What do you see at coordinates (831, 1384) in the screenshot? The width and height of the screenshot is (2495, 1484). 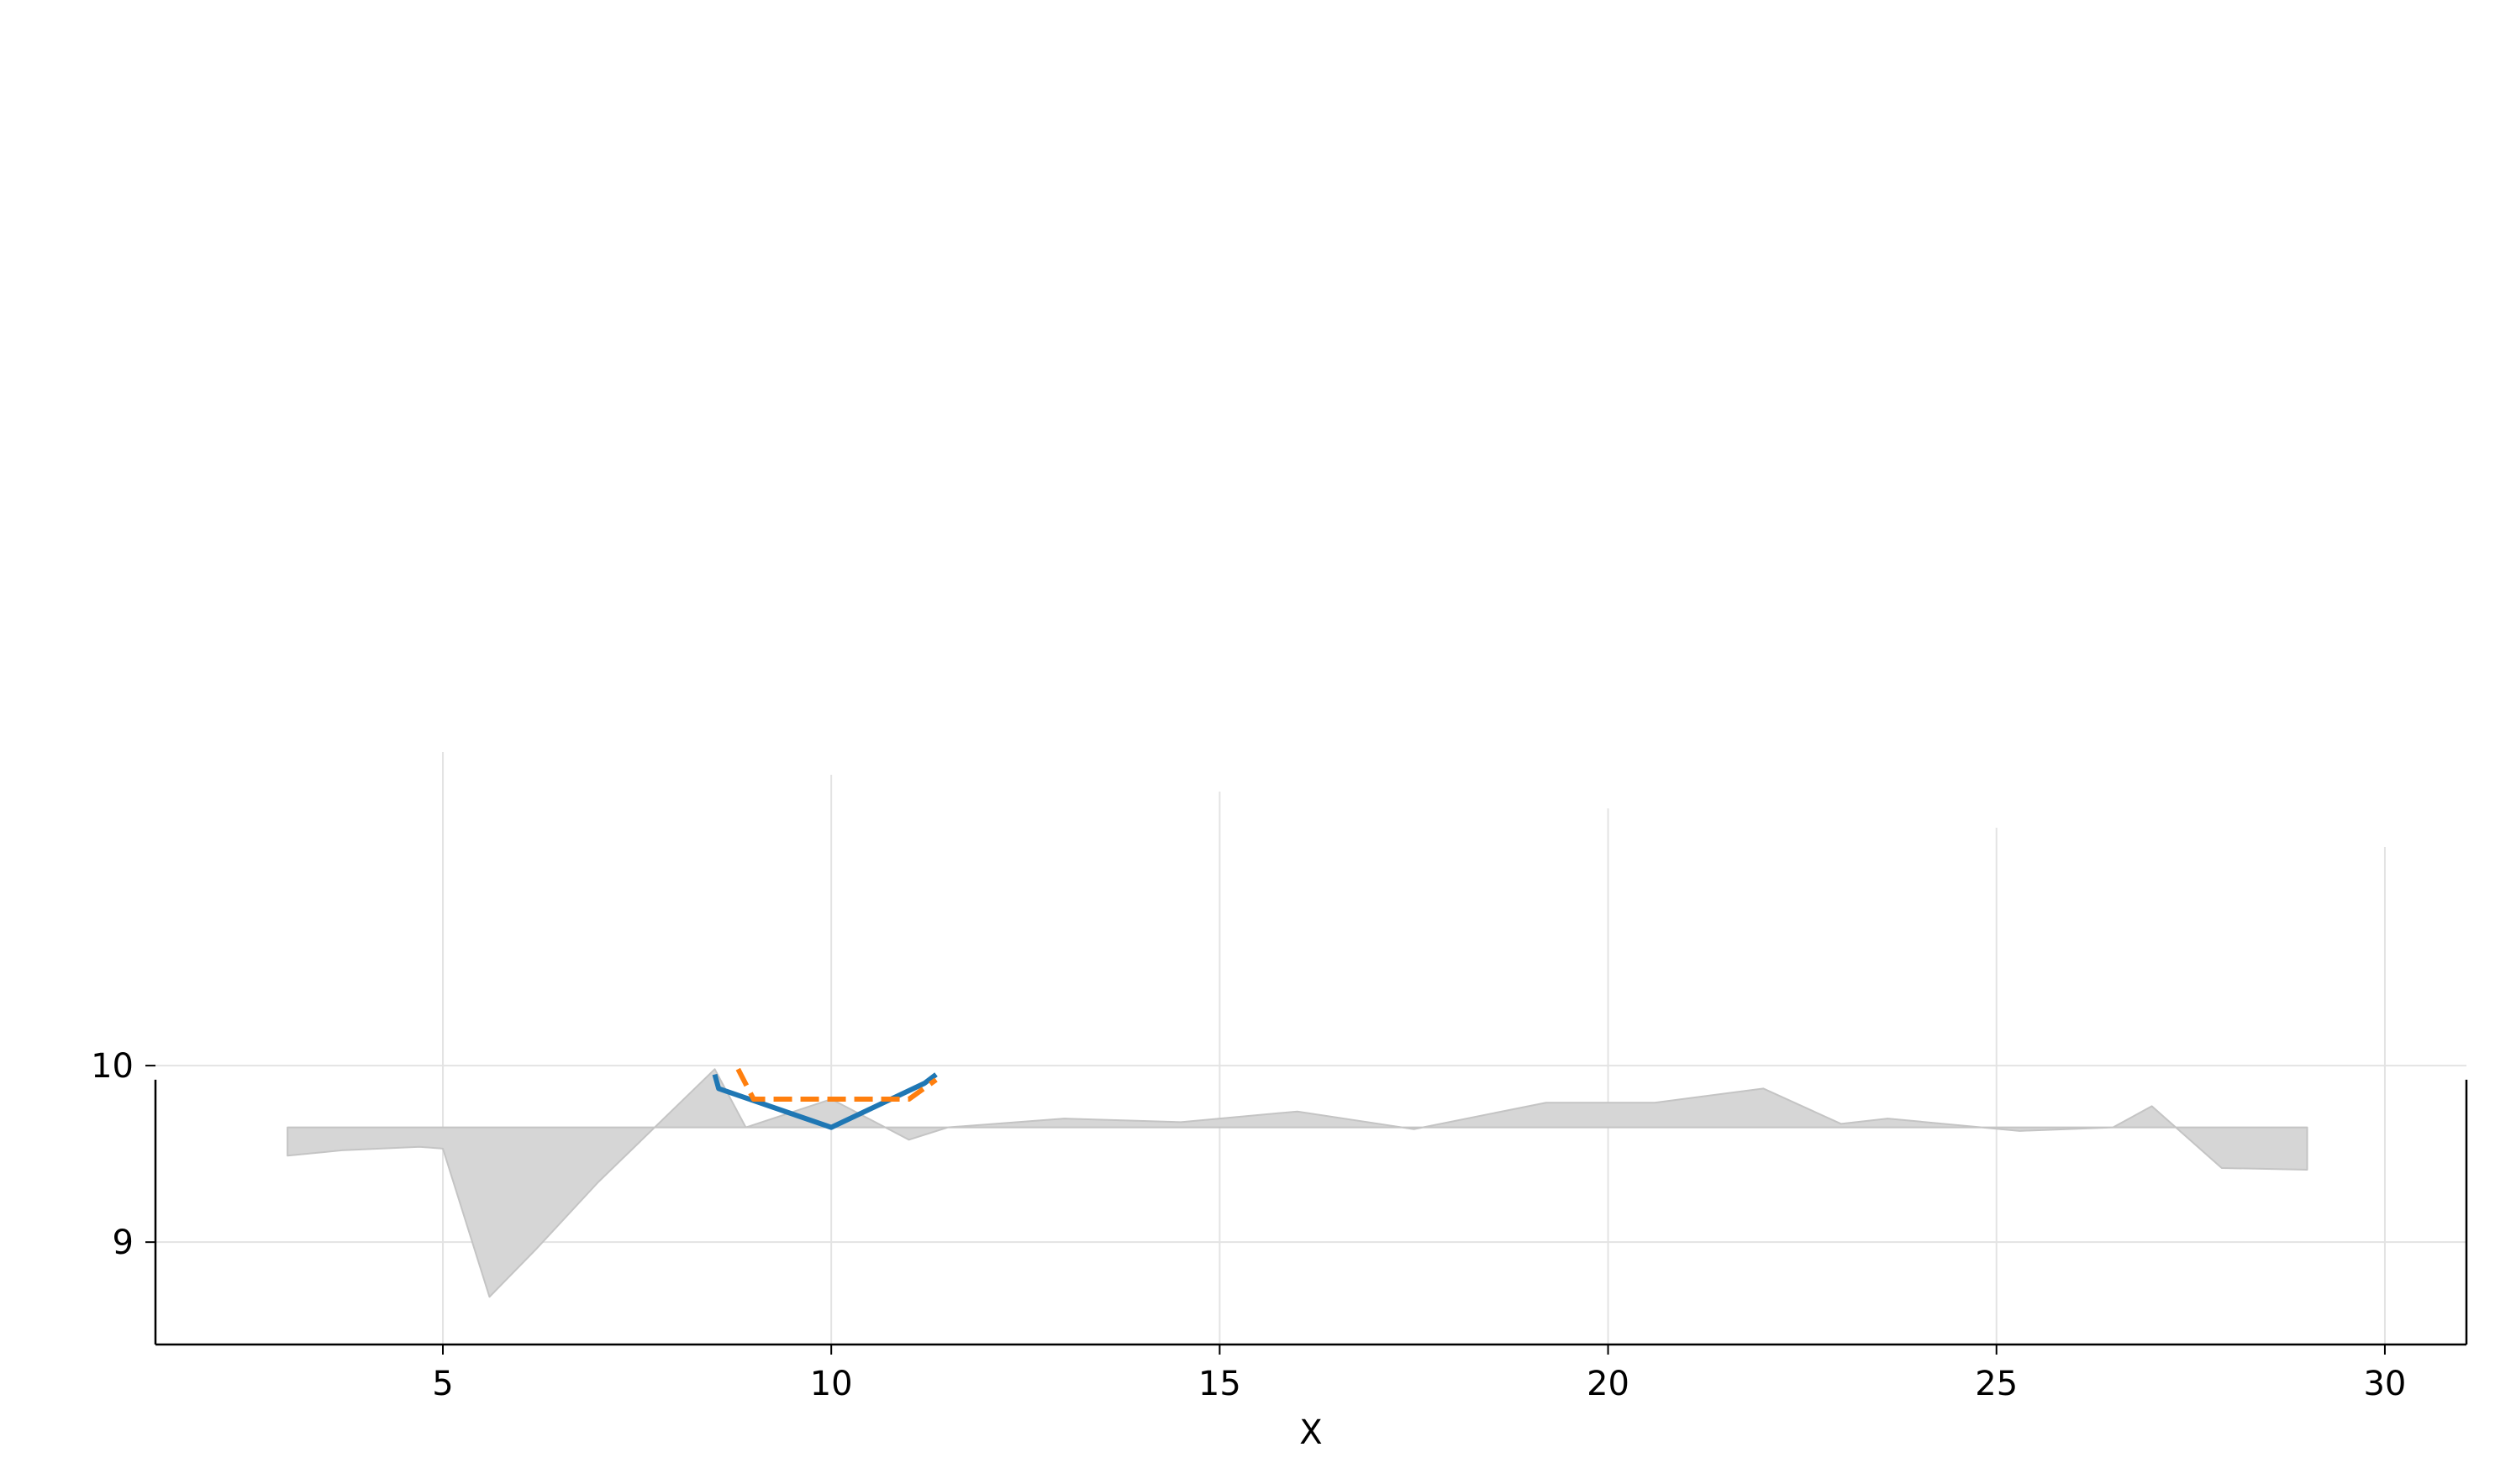 I see `x-tick-label-10: 10` at bounding box center [831, 1384].